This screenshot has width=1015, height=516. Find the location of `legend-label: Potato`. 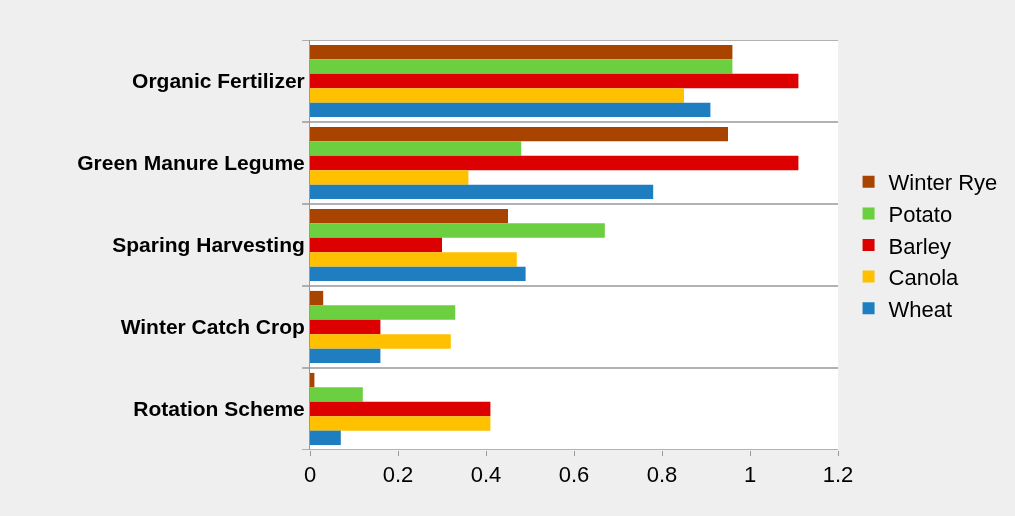

legend-label: Potato is located at coordinates (920, 214).